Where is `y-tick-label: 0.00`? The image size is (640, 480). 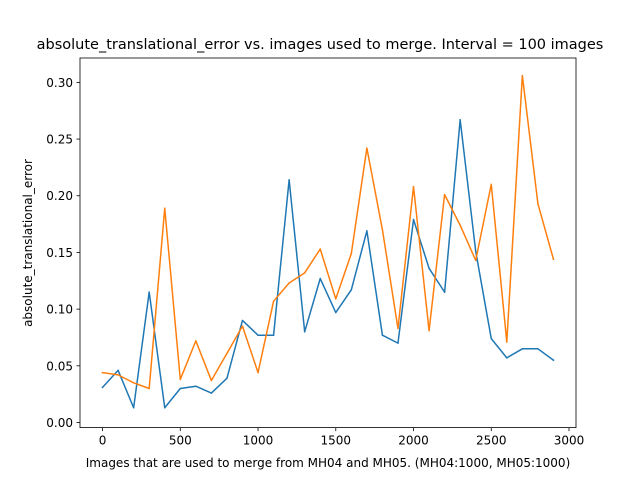
y-tick-label: 0.00 is located at coordinates (59, 423).